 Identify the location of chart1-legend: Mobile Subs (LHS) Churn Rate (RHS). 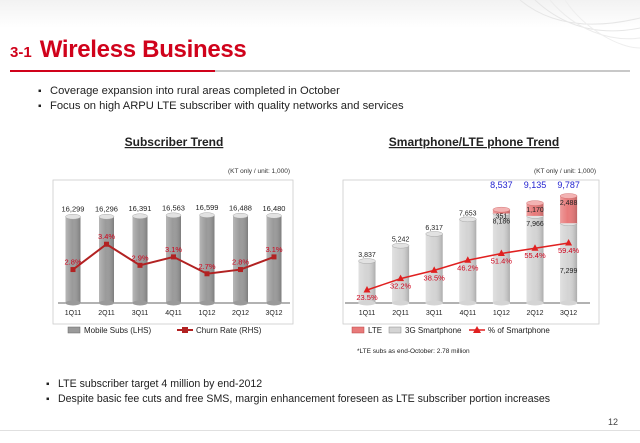
(164, 330).